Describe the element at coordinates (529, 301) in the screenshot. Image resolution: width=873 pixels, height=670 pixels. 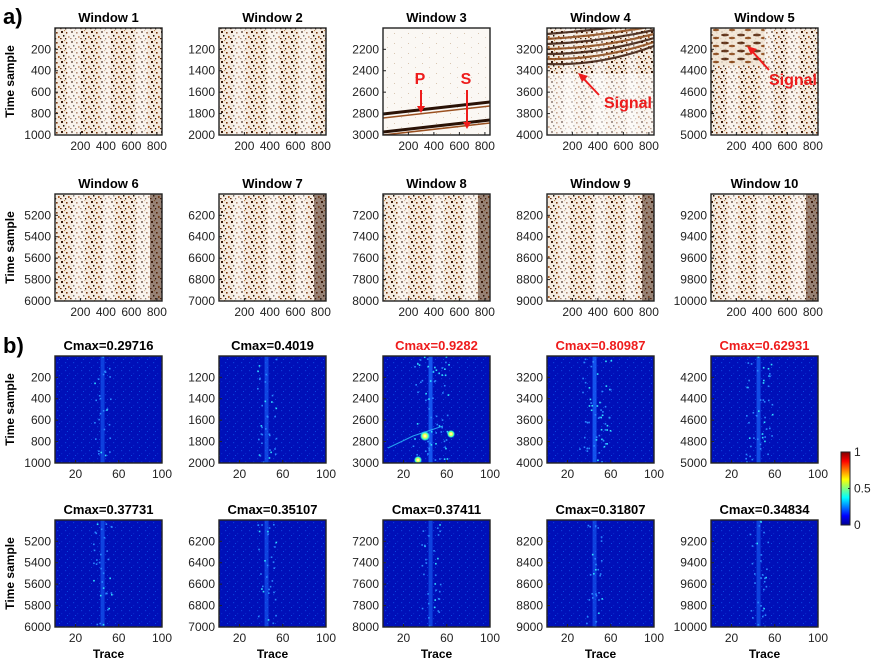
I see `y-tick-label: 9000` at that location.